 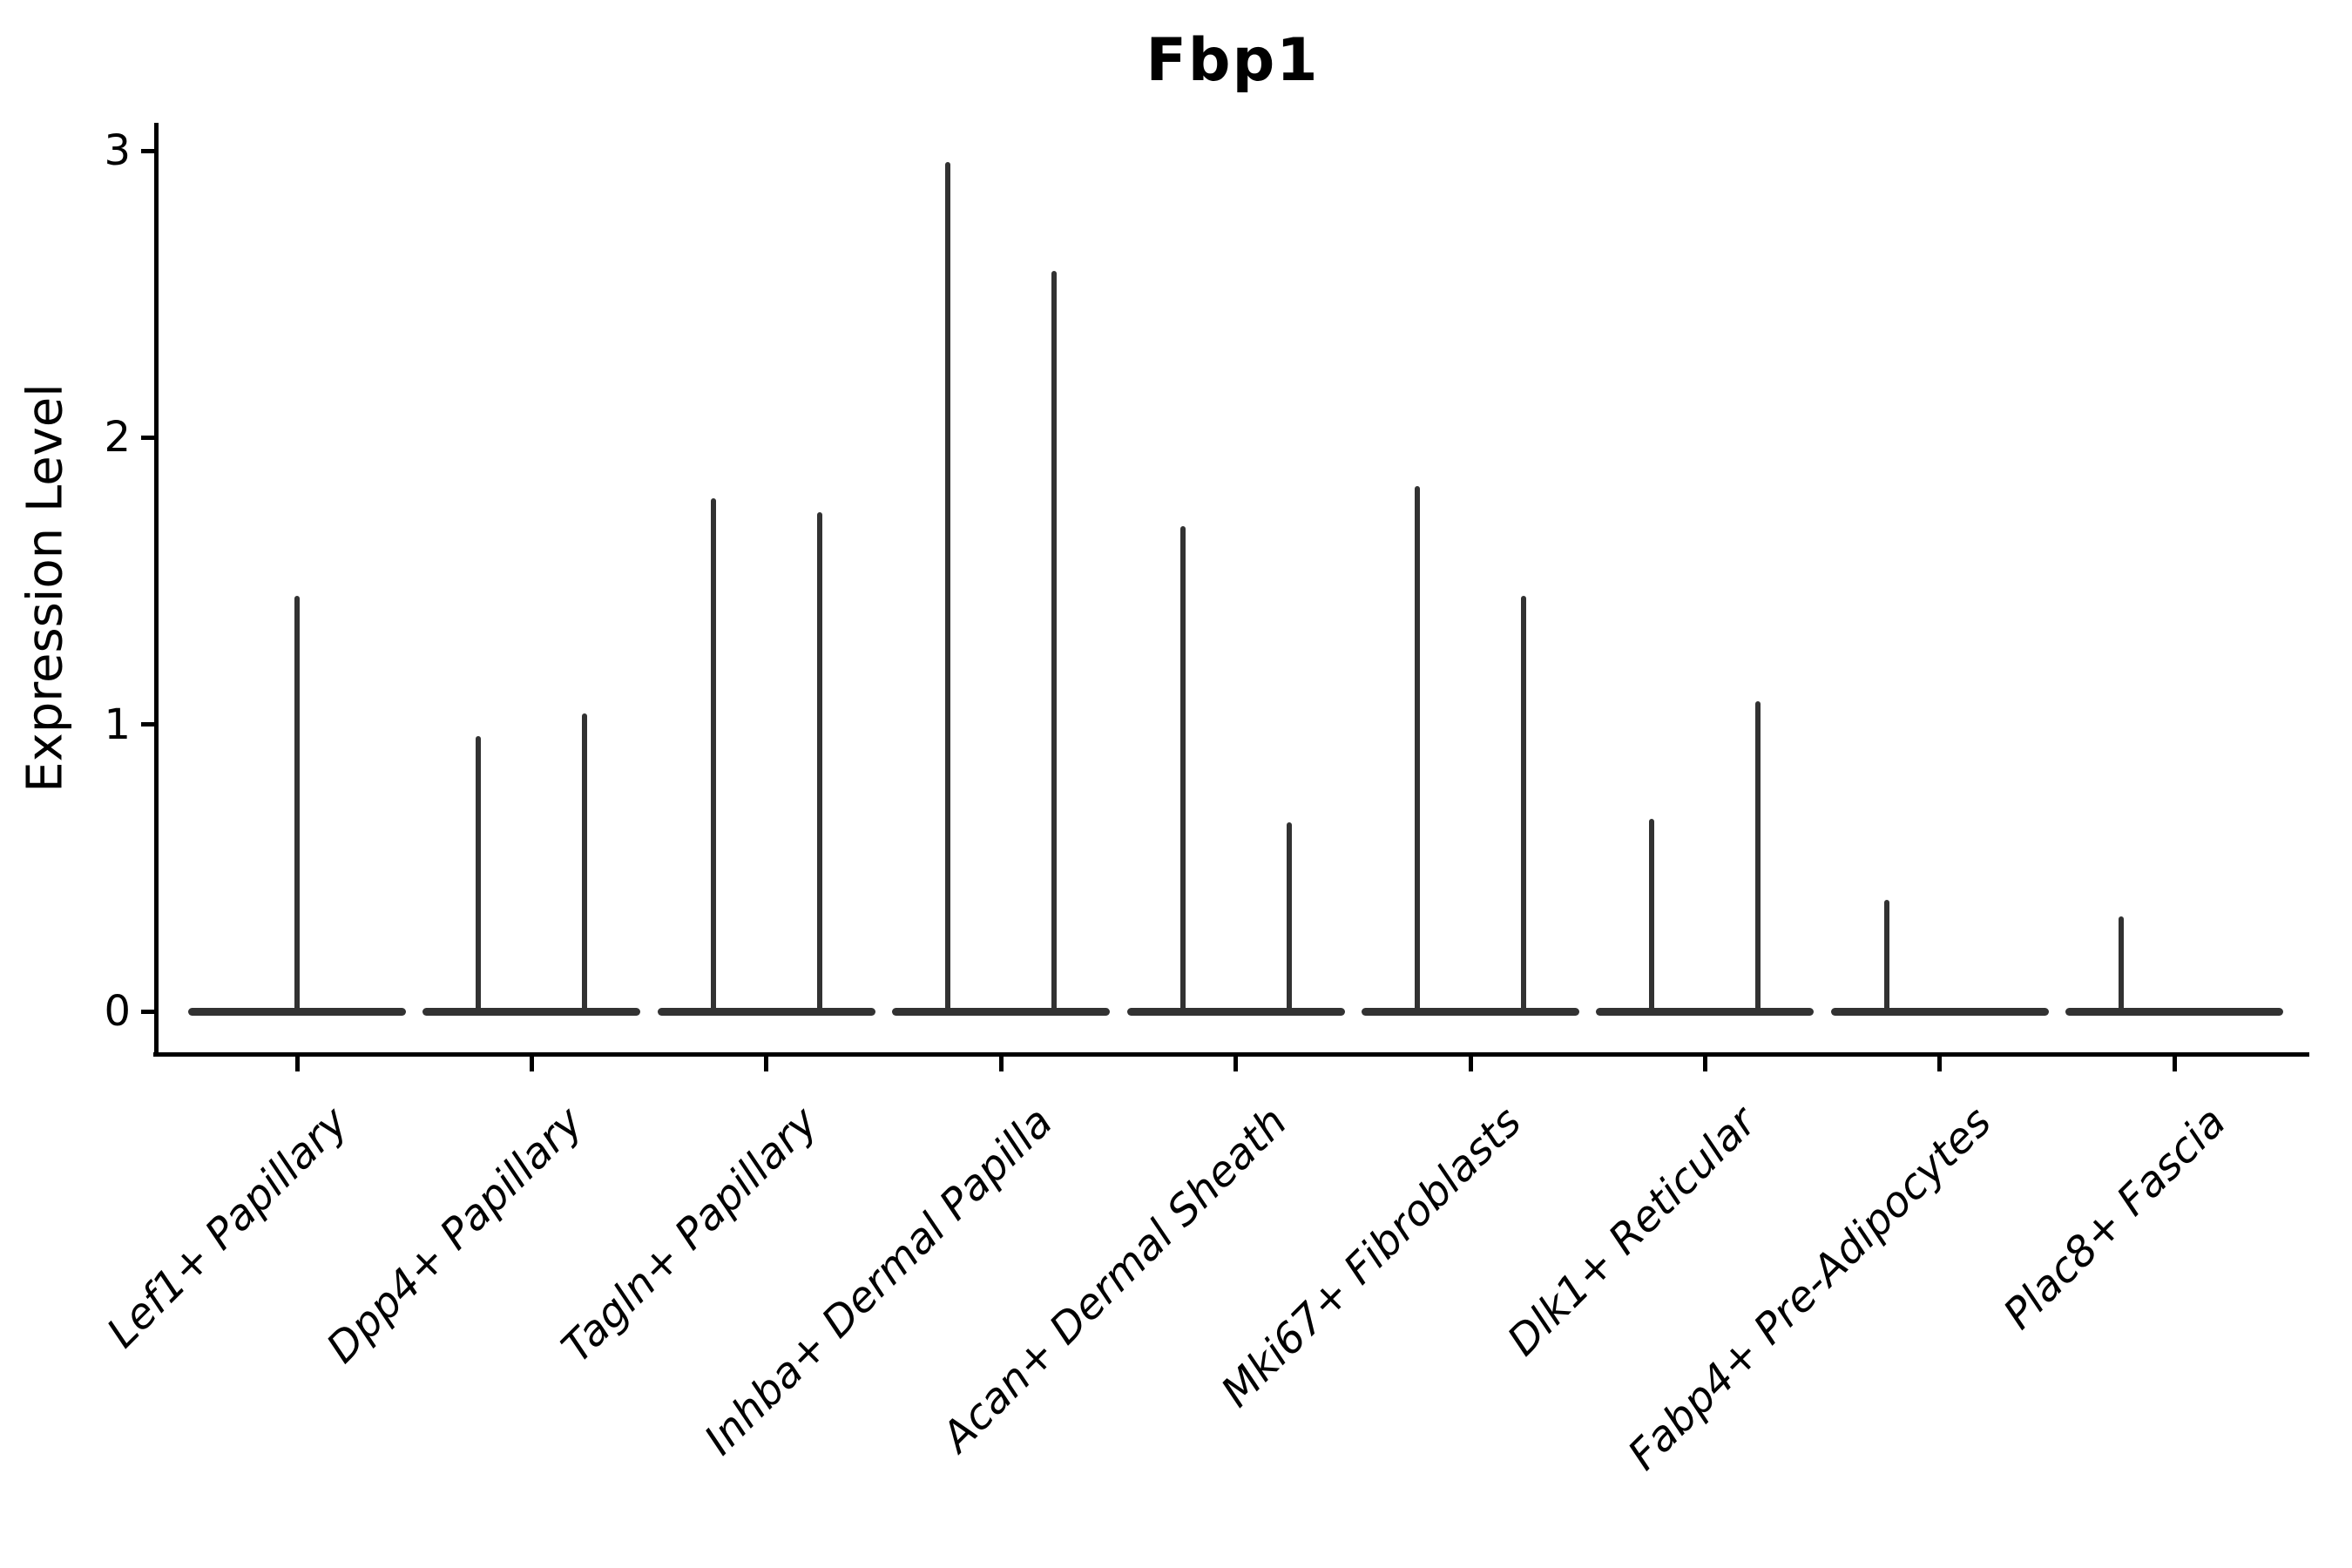 What do you see at coordinates (118, 151) in the screenshot?
I see `y-tick-label: 3` at bounding box center [118, 151].